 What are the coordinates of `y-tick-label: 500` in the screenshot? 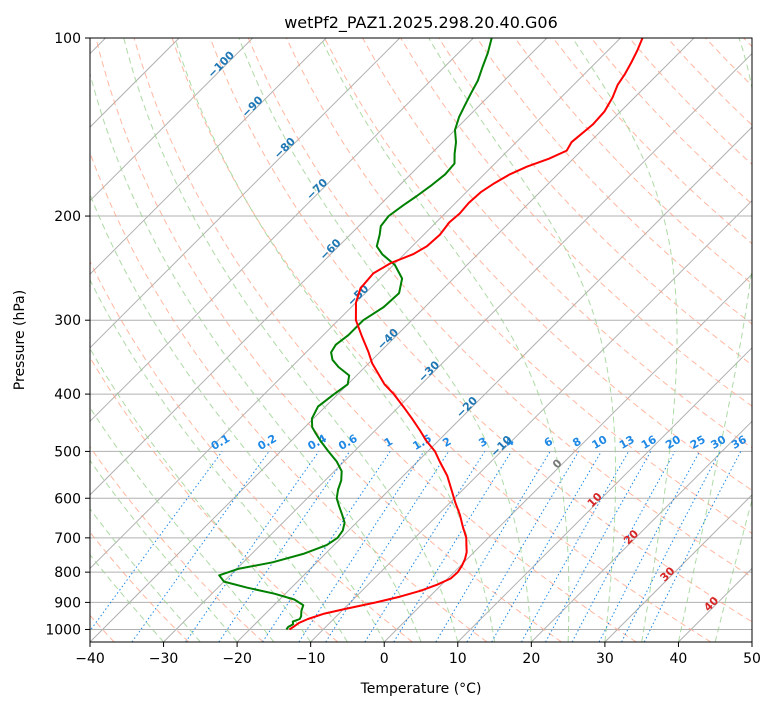 It's located at (67, 452).